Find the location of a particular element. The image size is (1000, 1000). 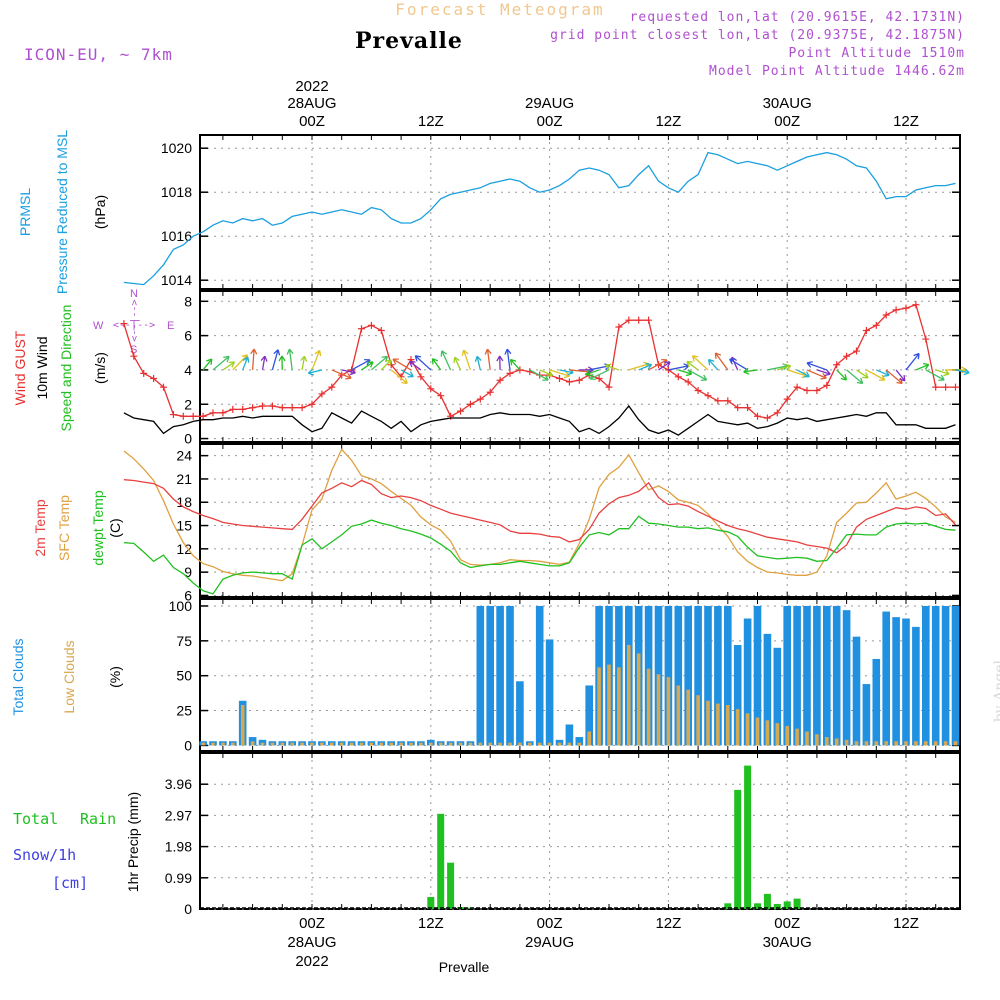

rain-label: Rain is located at coordinates (98, 819).